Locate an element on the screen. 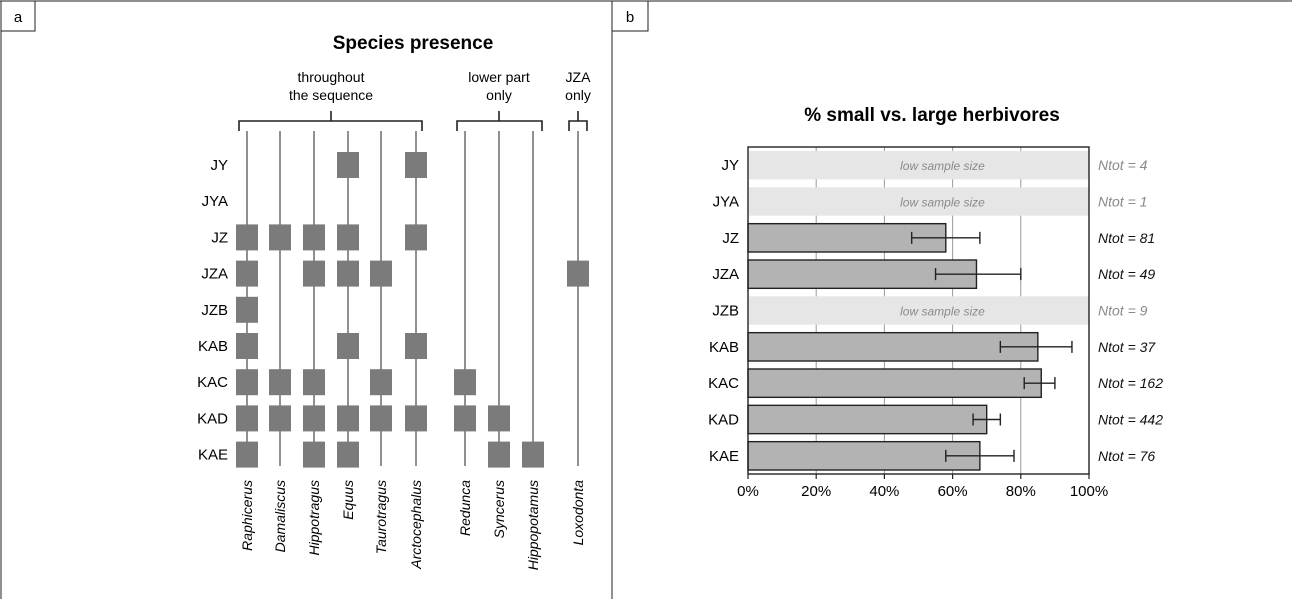 Image resolution: width=1292 pixels, height=599 pixels. bracket-lower-part is located at coordinates (499, 121).